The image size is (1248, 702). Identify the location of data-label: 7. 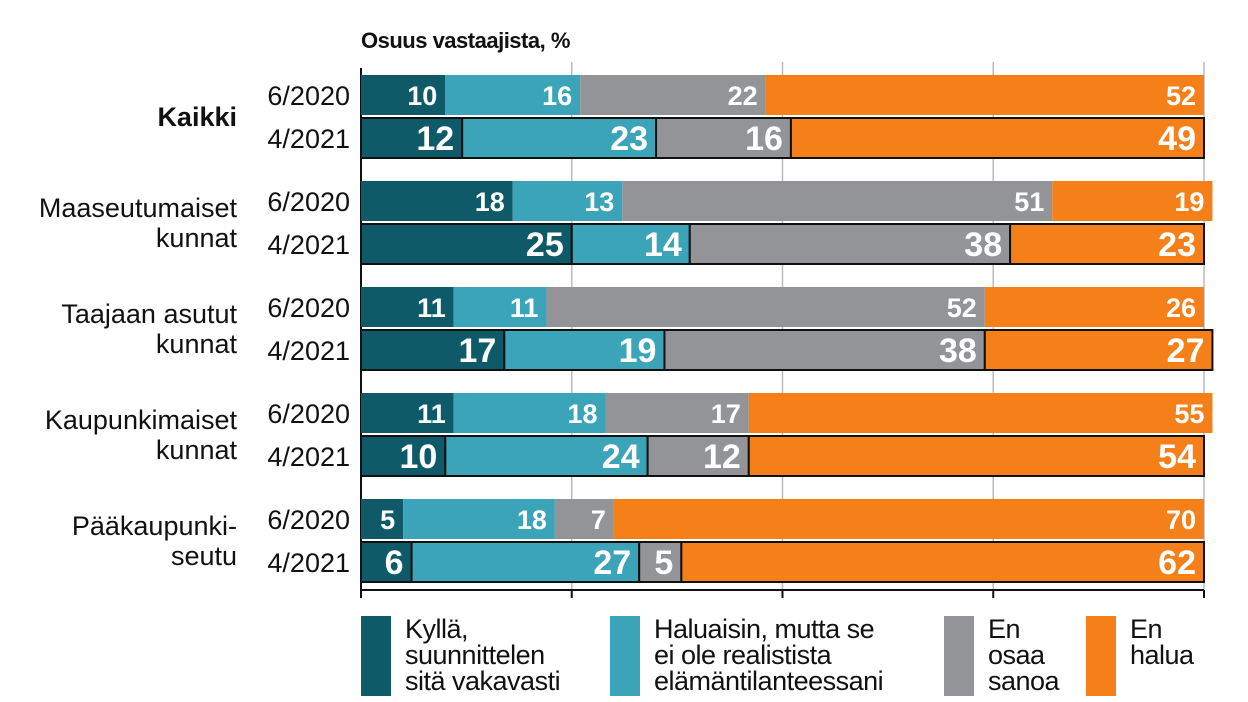
(598, 520).